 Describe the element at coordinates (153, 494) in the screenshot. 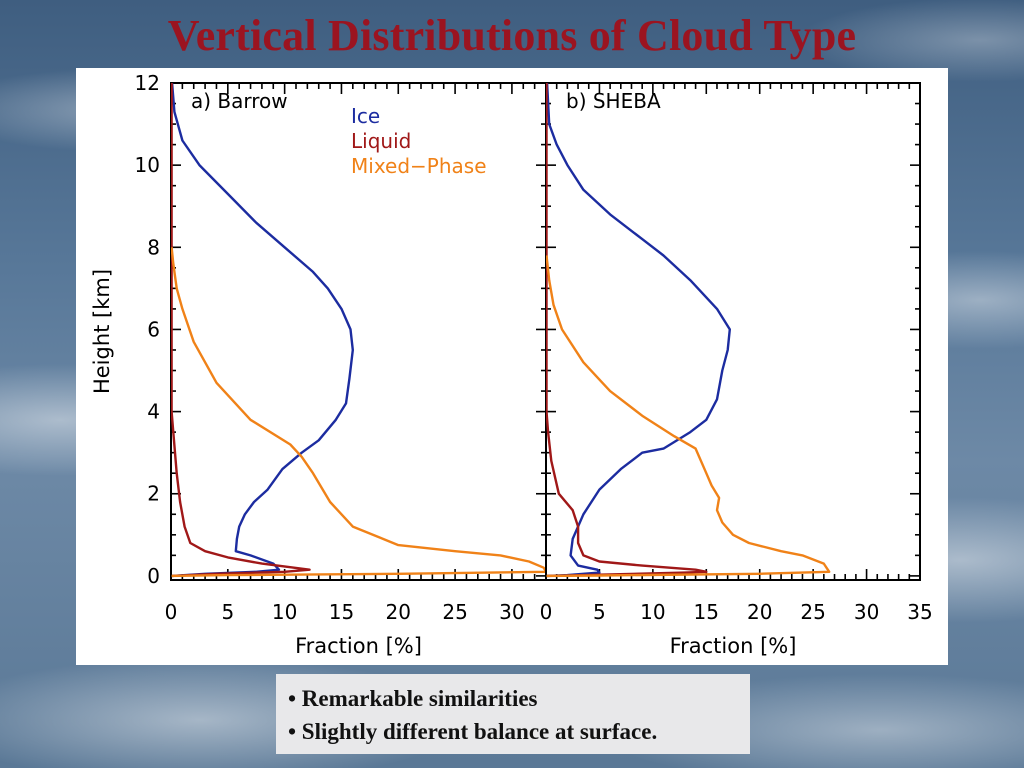

I see `y-tick-label: 2` at that location.